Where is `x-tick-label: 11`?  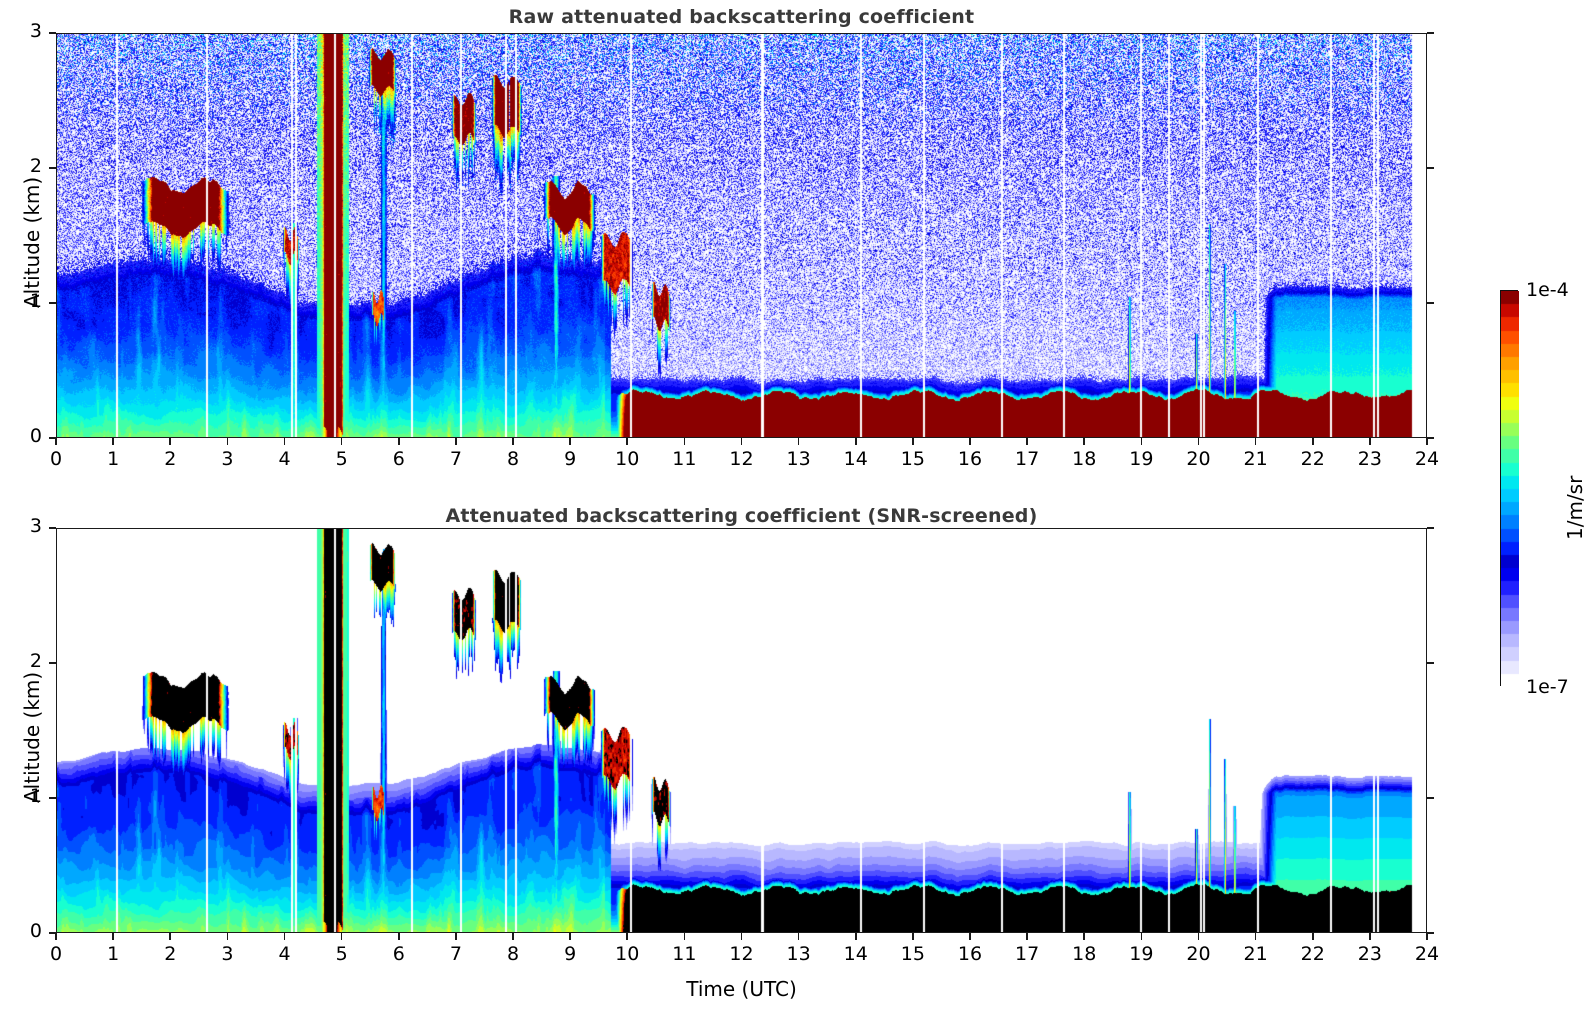 x-tick-label: 11 is located at coordinates (684, 954).